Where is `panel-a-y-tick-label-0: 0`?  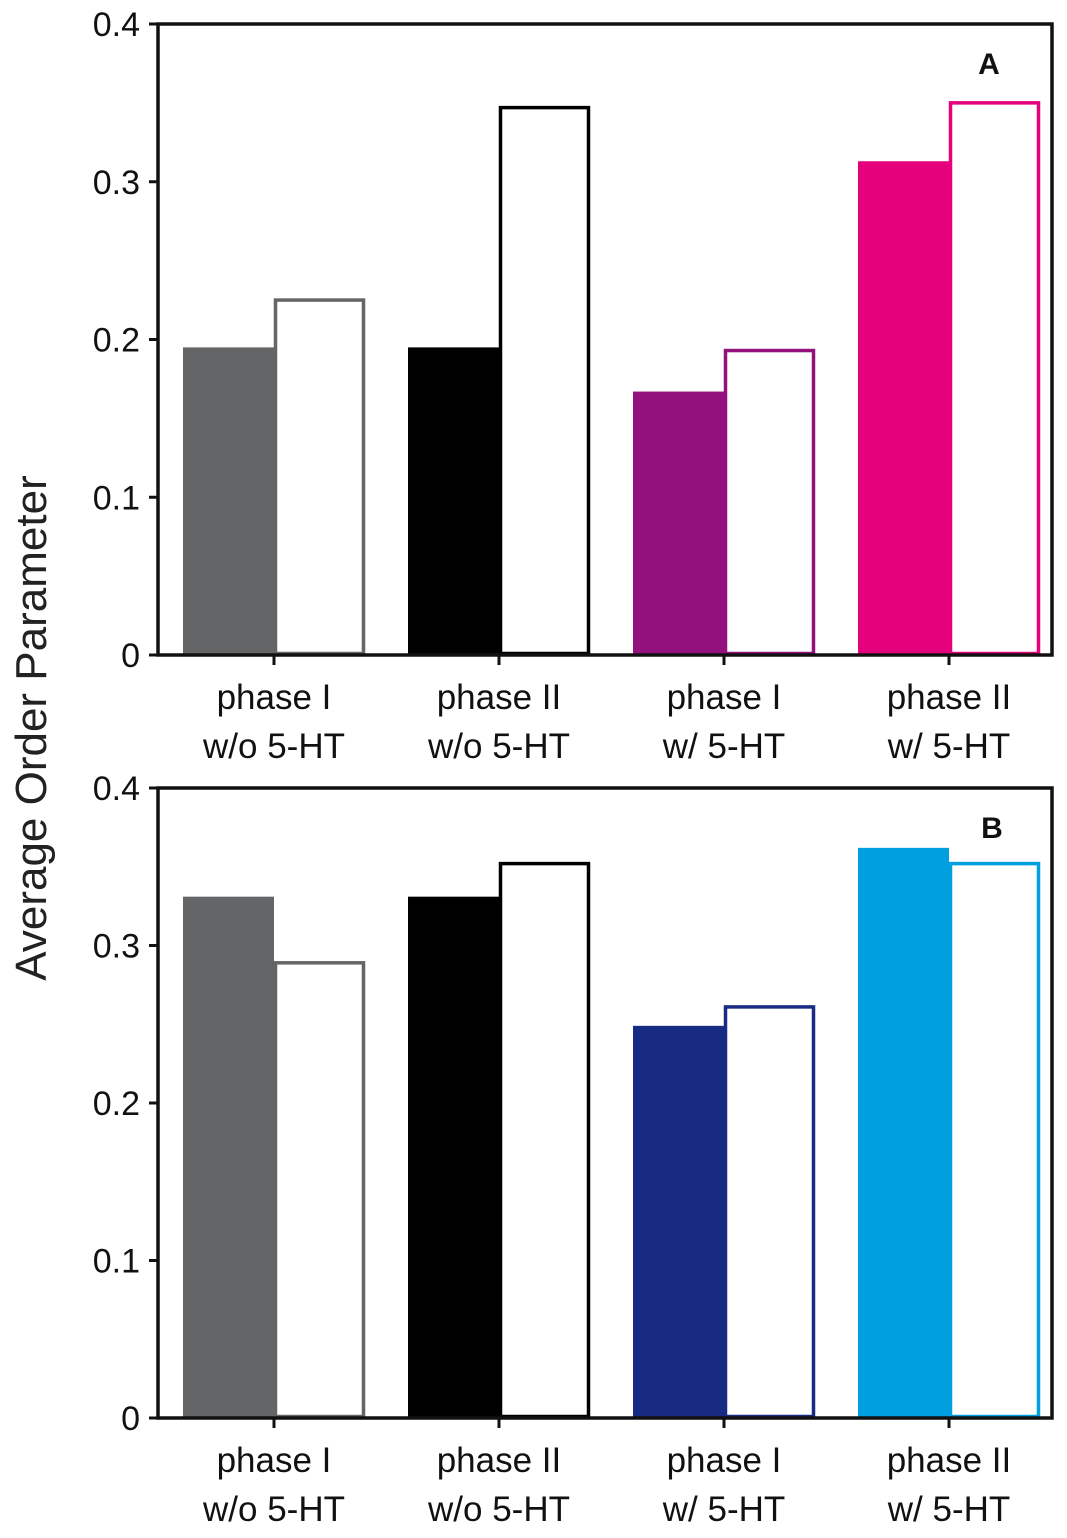
panel-a-y-tick-label-0: 0 is located at coordinates (130, 656).